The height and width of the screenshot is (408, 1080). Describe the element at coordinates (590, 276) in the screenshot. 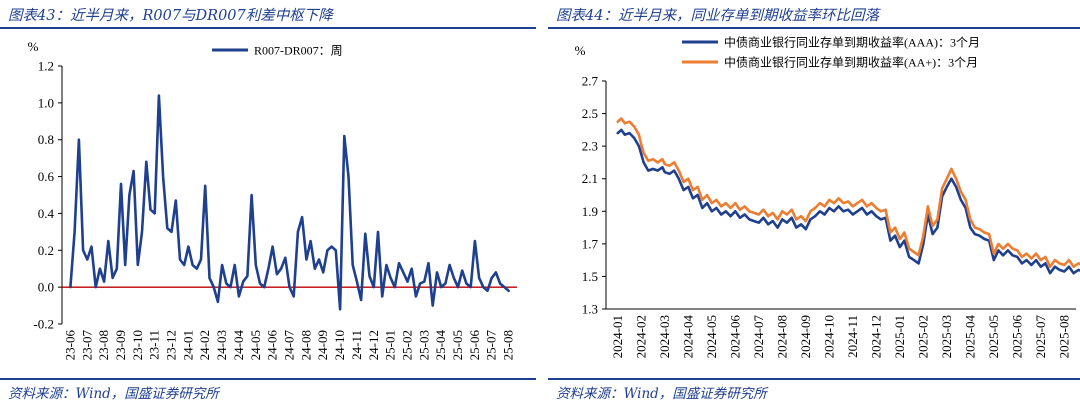

I see `y-tick-label: 1.5` at that location.